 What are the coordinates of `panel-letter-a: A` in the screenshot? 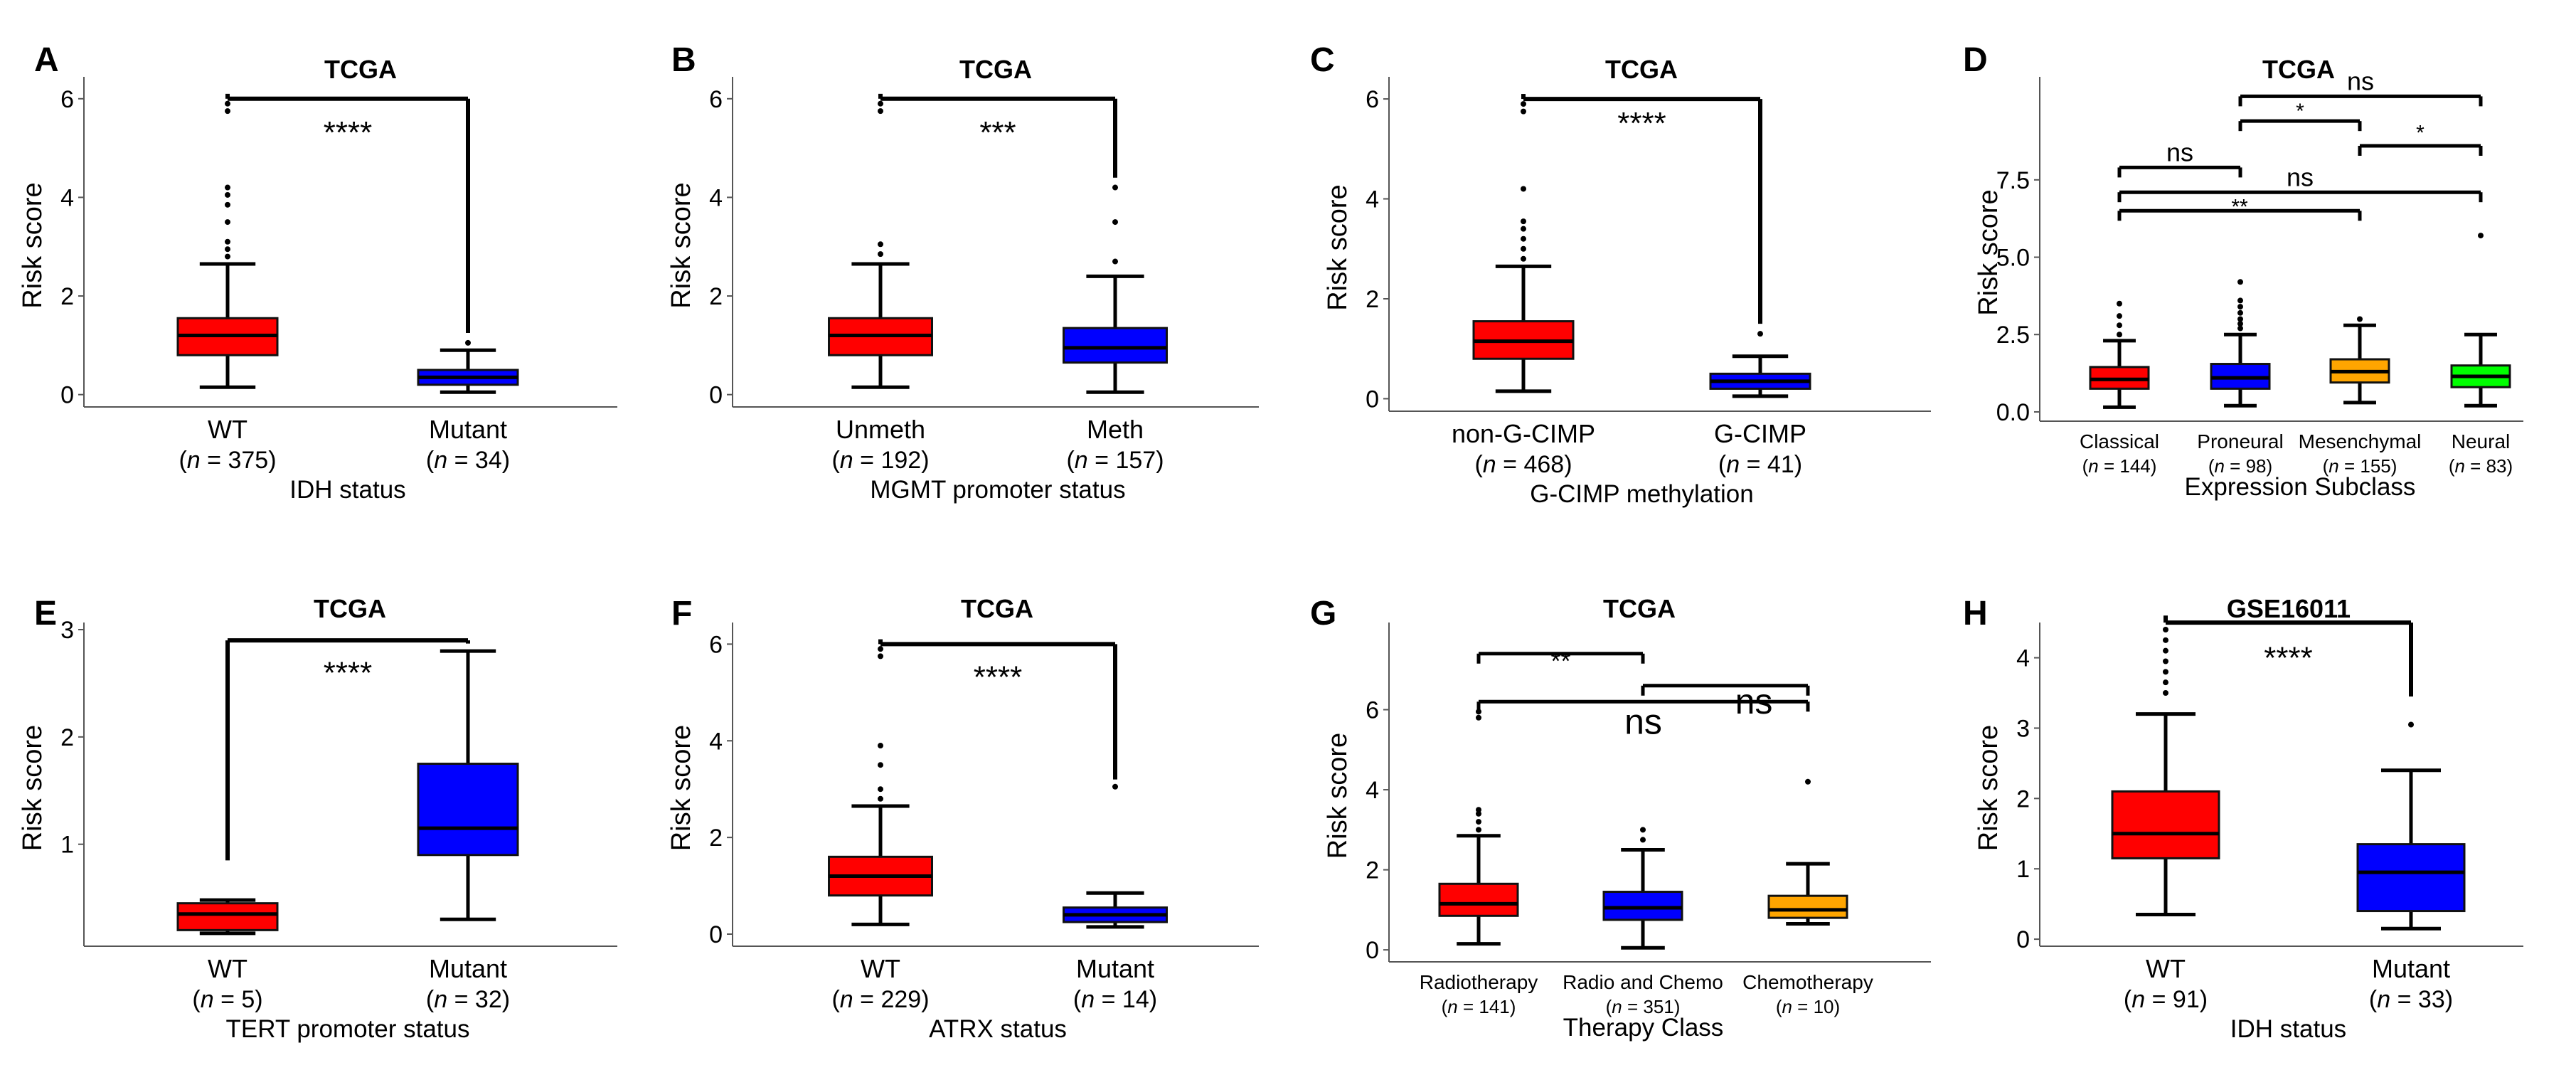 It's located at (46, 60).